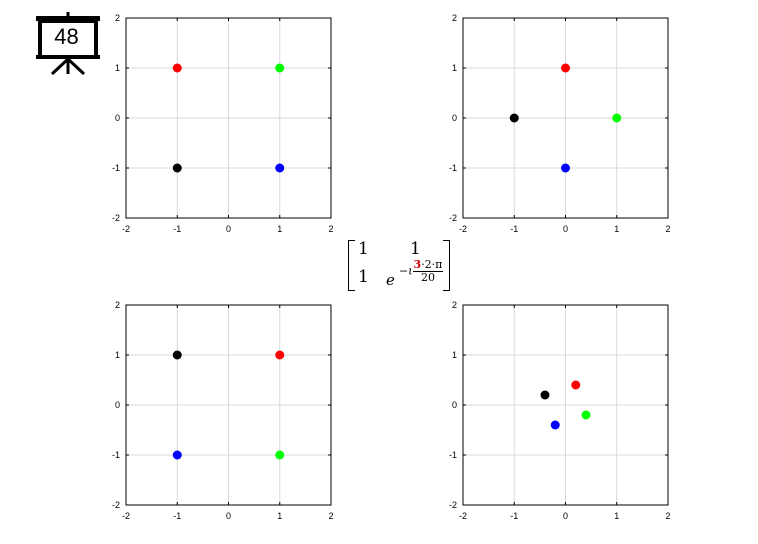  Describe the element at coordinates (427, 277) in the screenshot. I see `exponent-denominator: 20` at that location.